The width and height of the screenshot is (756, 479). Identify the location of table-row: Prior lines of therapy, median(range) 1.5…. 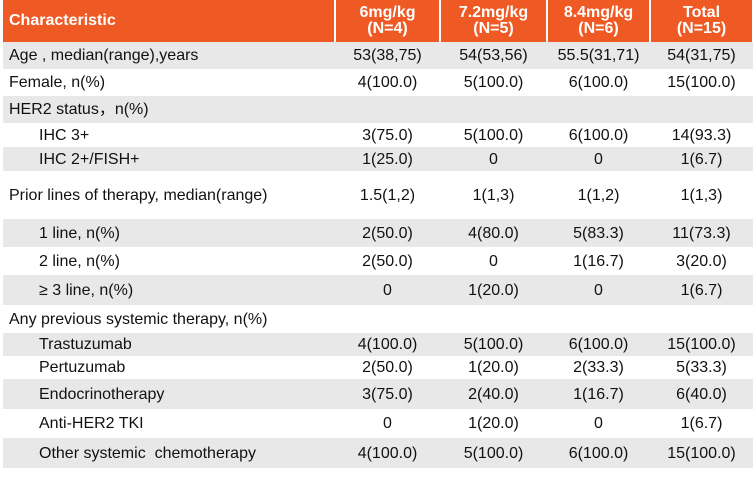
(378, 195).